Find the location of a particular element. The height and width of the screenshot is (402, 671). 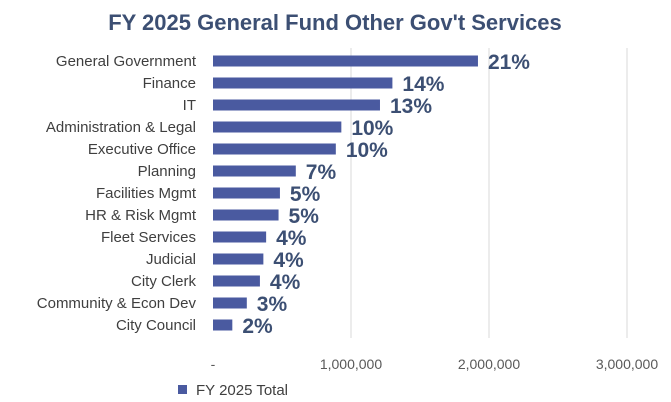

data-label: 21% is located at coordinates (509, 62).